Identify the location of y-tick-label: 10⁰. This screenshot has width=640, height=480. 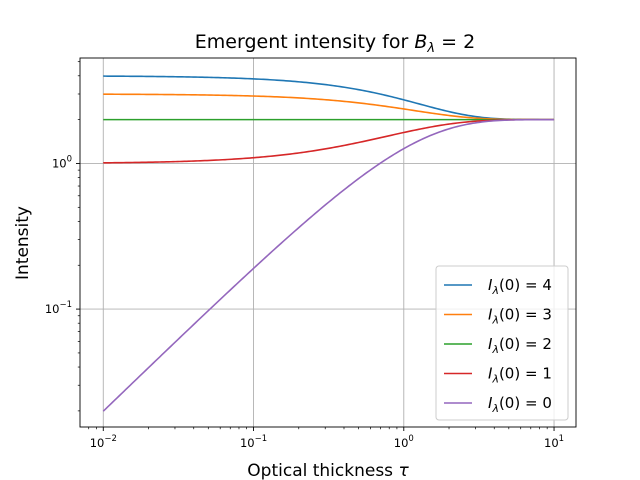
(62, 162).